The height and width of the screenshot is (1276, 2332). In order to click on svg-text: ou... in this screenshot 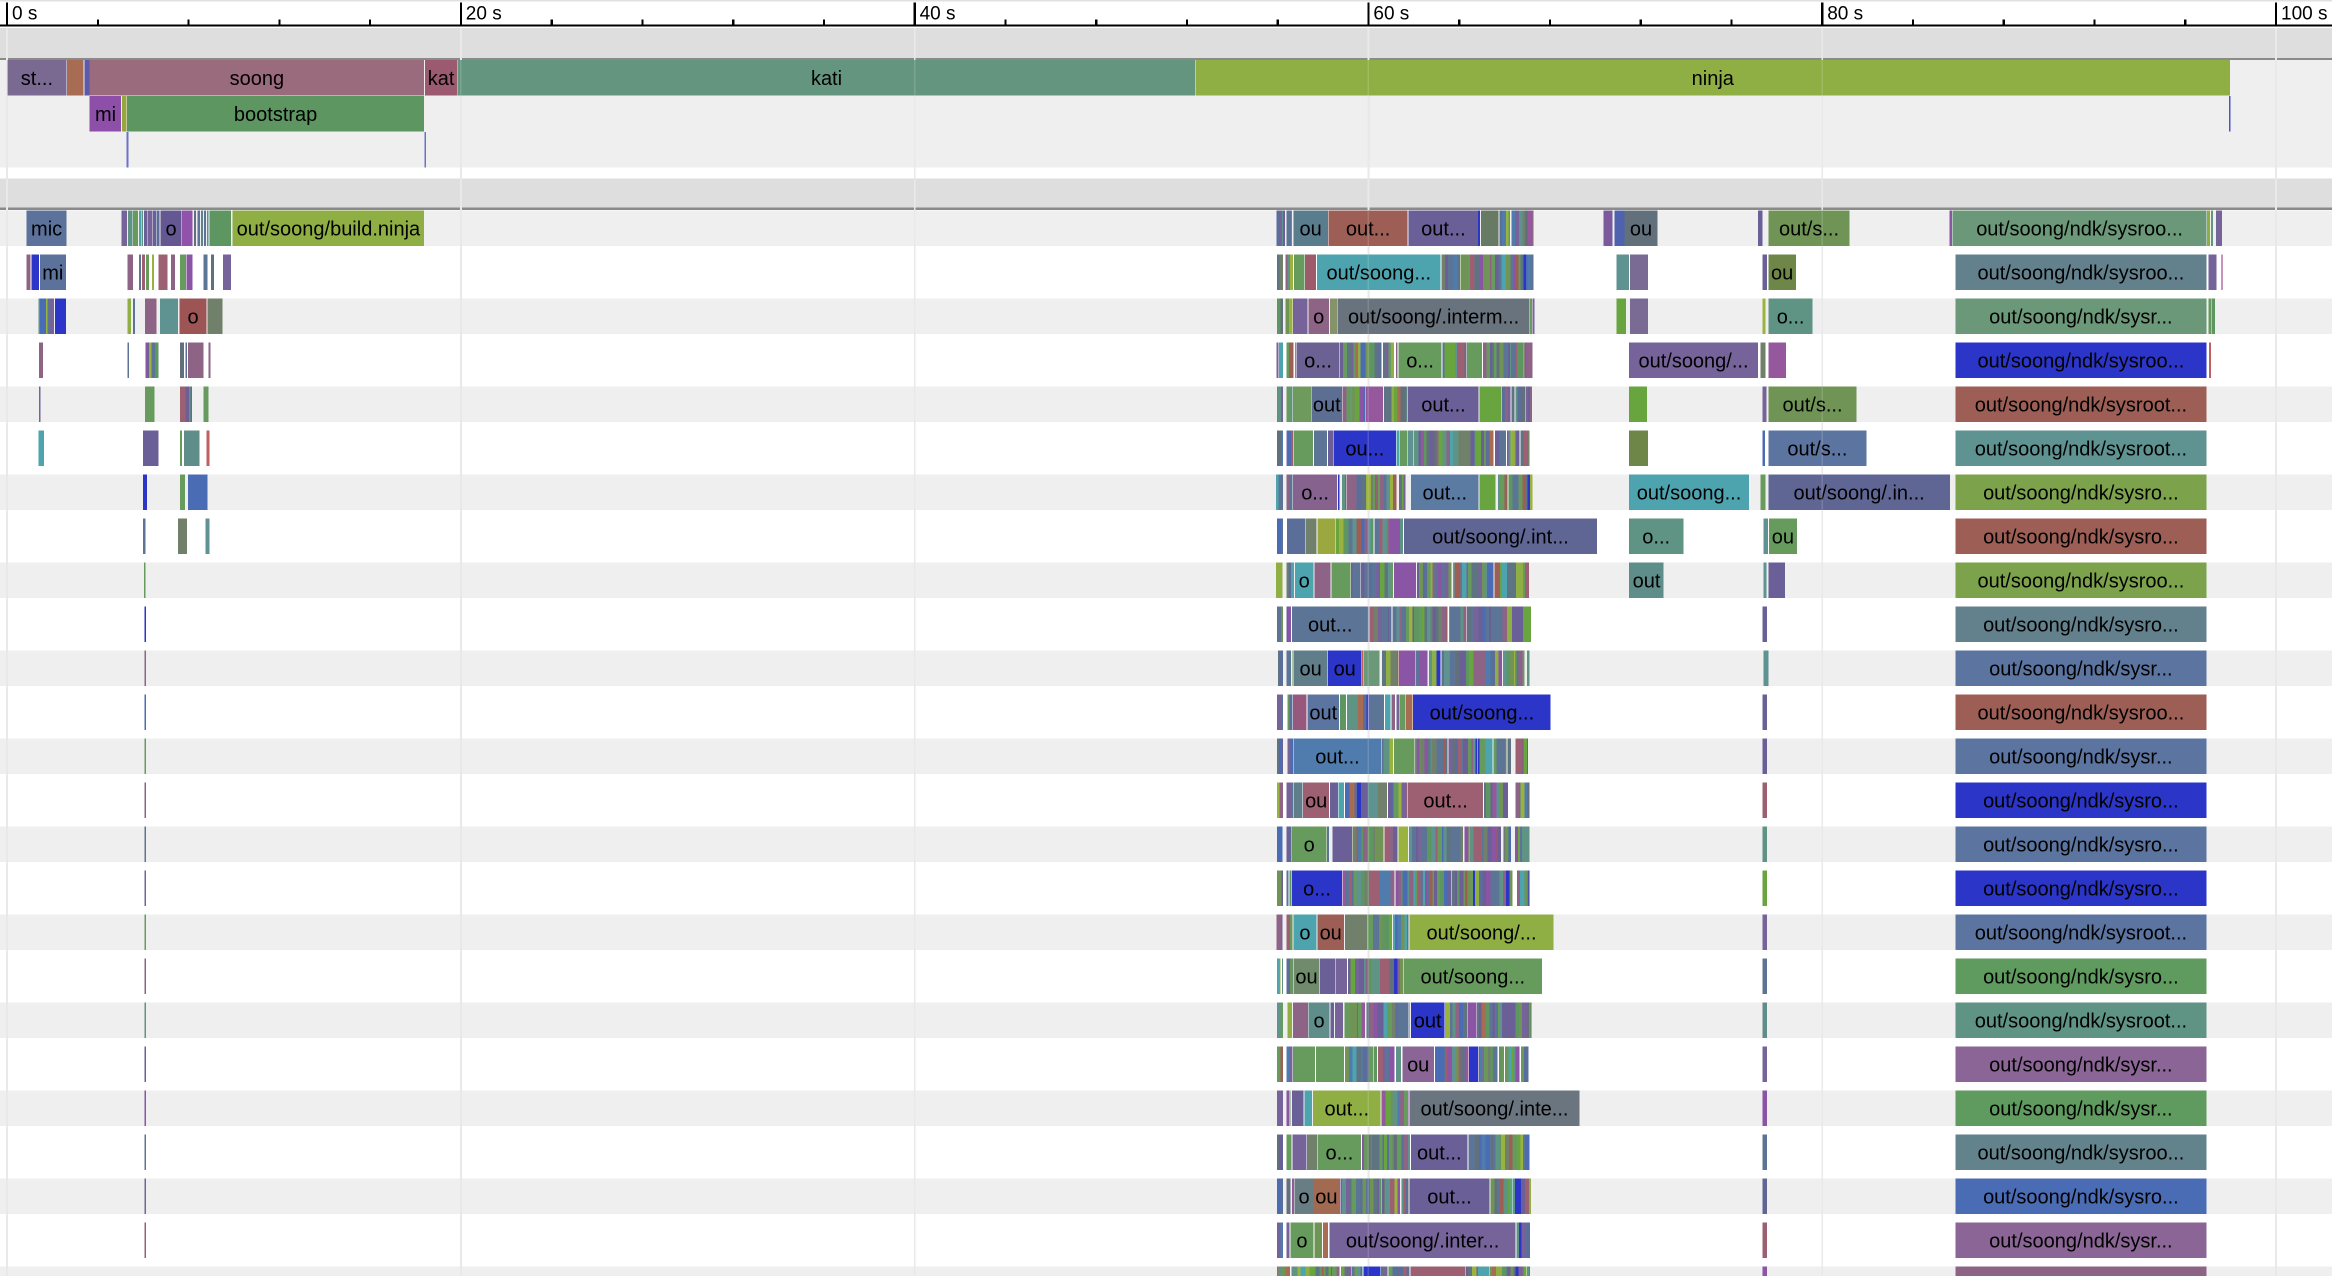, I will do `click(1364, 449)`.